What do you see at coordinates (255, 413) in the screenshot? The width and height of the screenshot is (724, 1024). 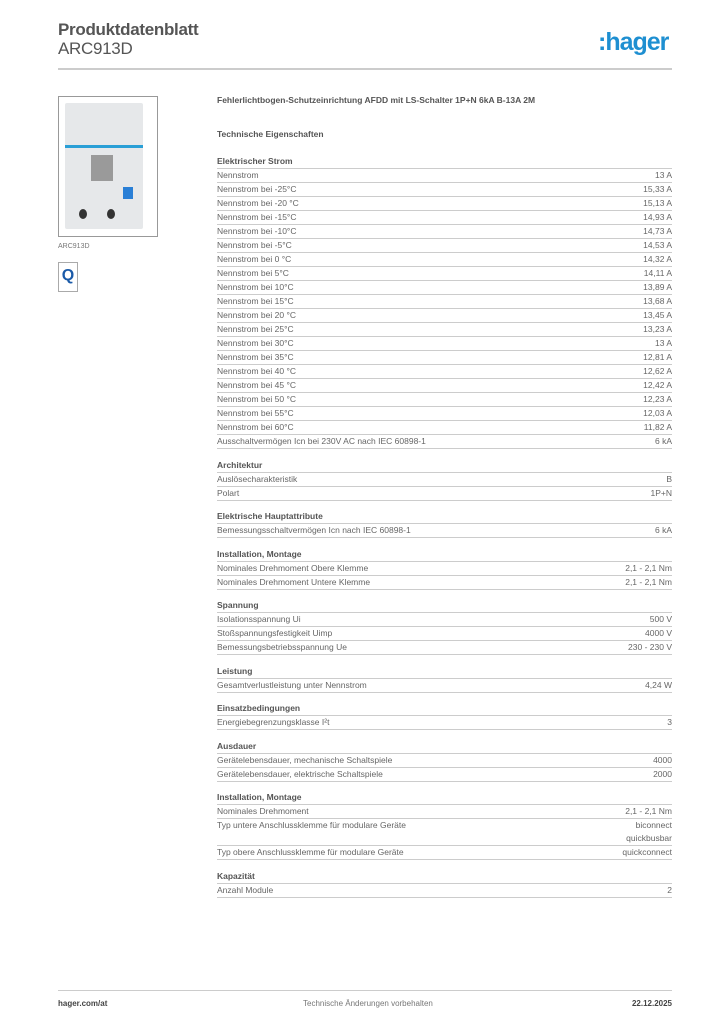 I see `spec-label: Nennstrom bei 55°C` at bounding box center [255, 413].